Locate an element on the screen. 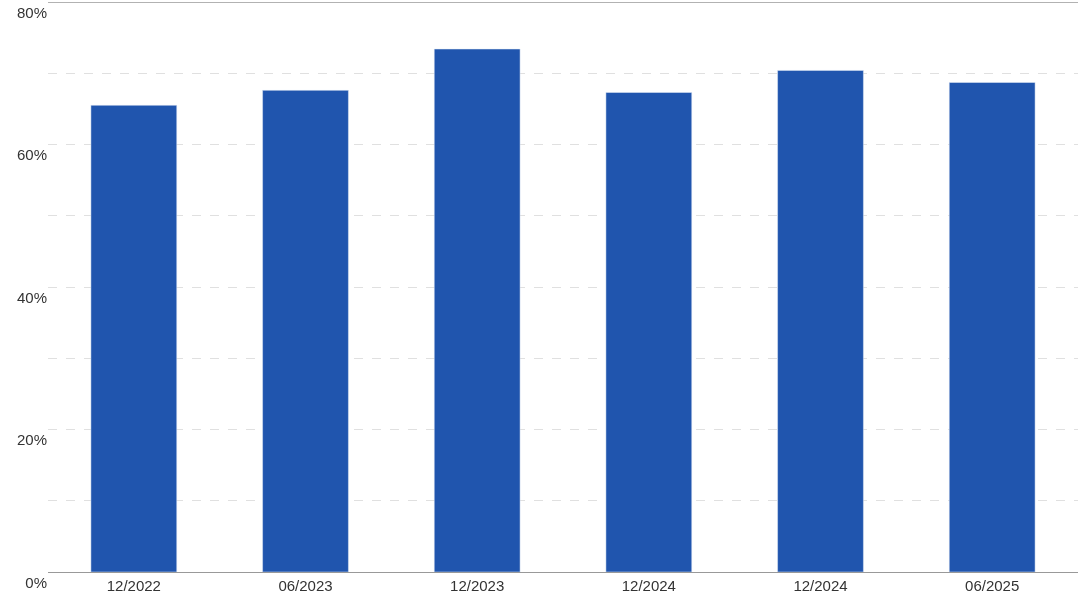  y-tick-label: 20% is located at coordinates (31, 440).